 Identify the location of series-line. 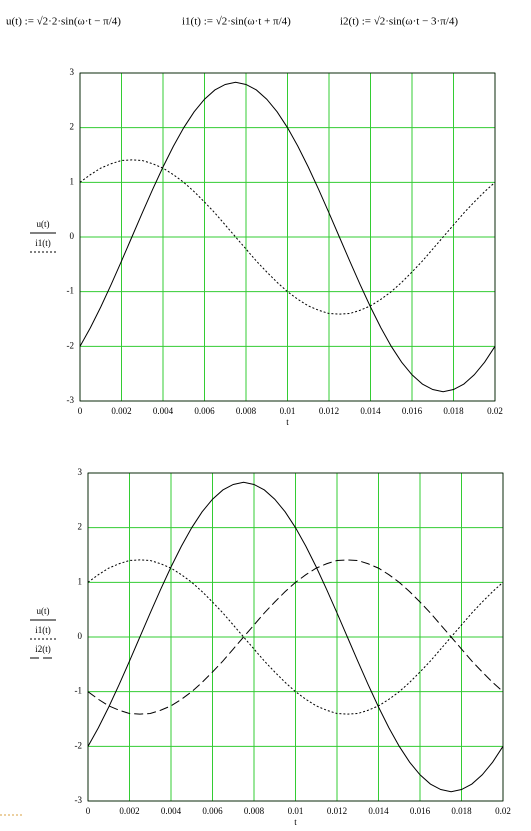
(295, 637).